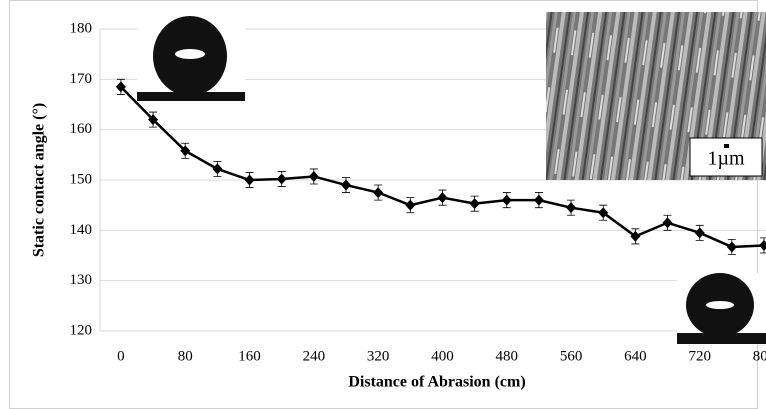 The image size is (766, 409). What do you see at coordinates (81, 280) in the screenshot?
I see `y-tick-label: 130` at bounding box center [81, 280].